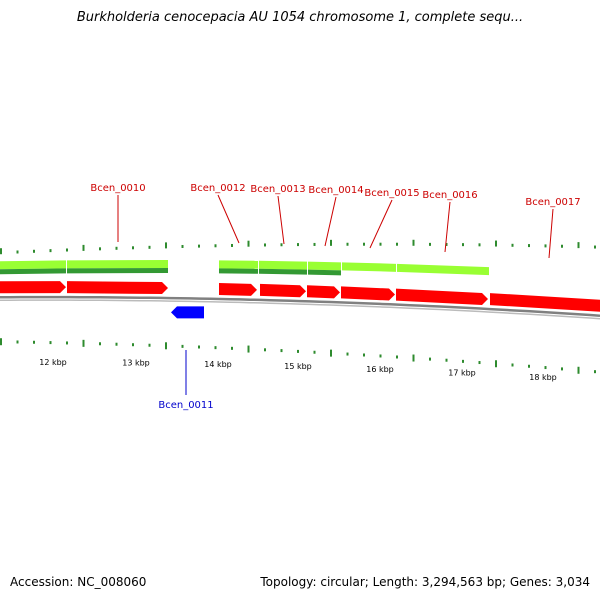  I want to click on backbone-line, so click(300, 306).